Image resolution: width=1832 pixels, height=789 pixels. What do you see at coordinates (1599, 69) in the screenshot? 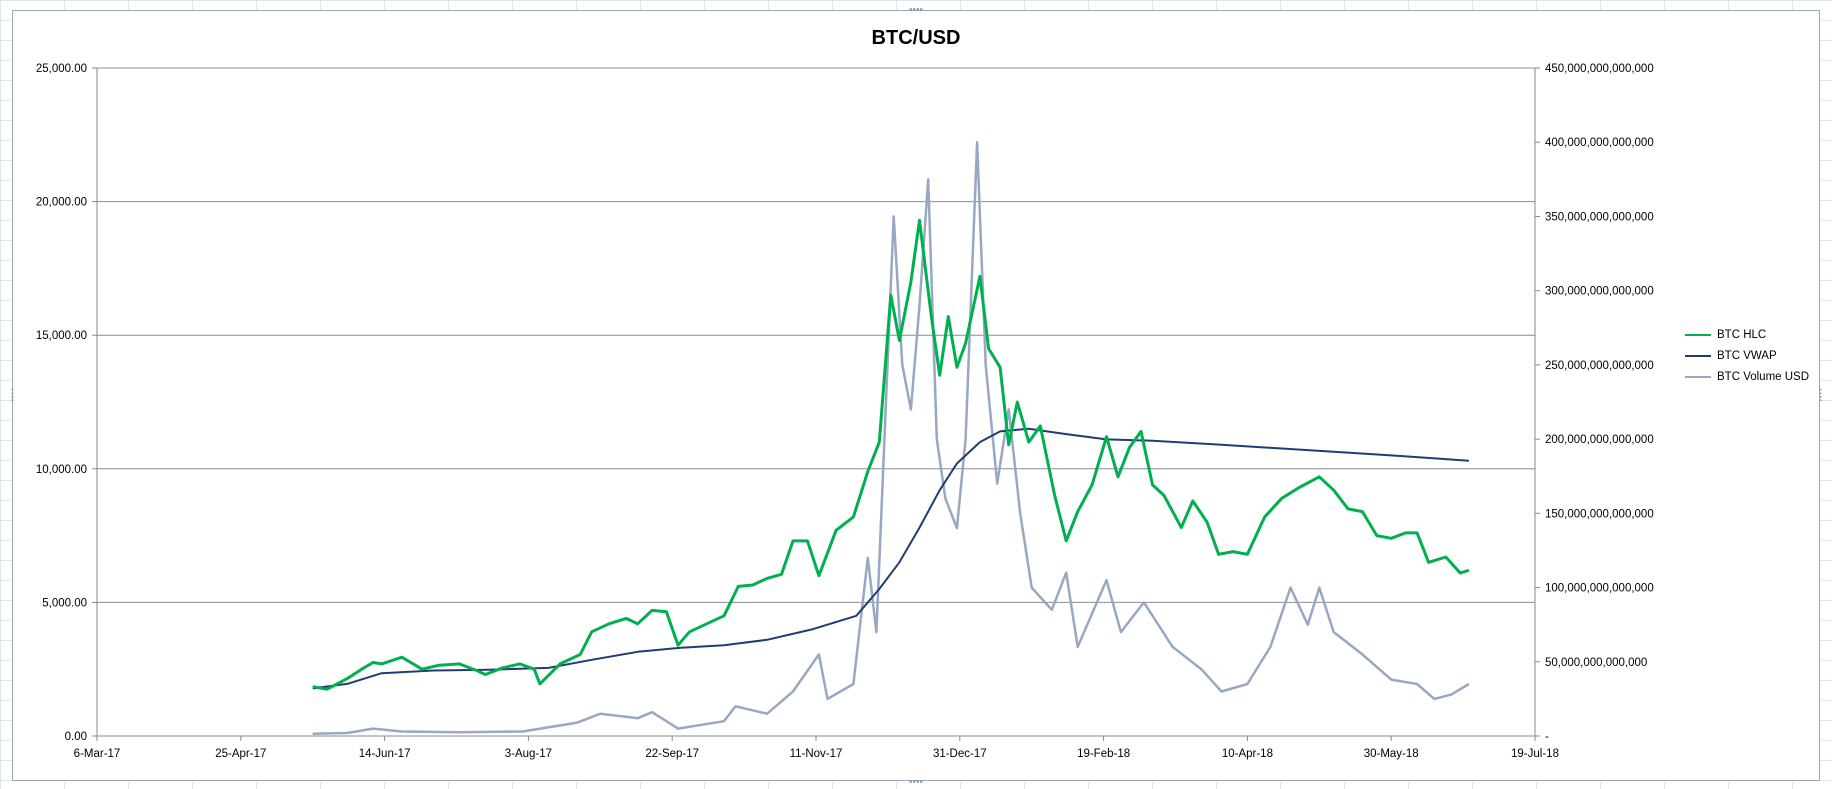
I see `y-right-tick-label: 450,000,000,000,000` at bounding box center [1599, 69].